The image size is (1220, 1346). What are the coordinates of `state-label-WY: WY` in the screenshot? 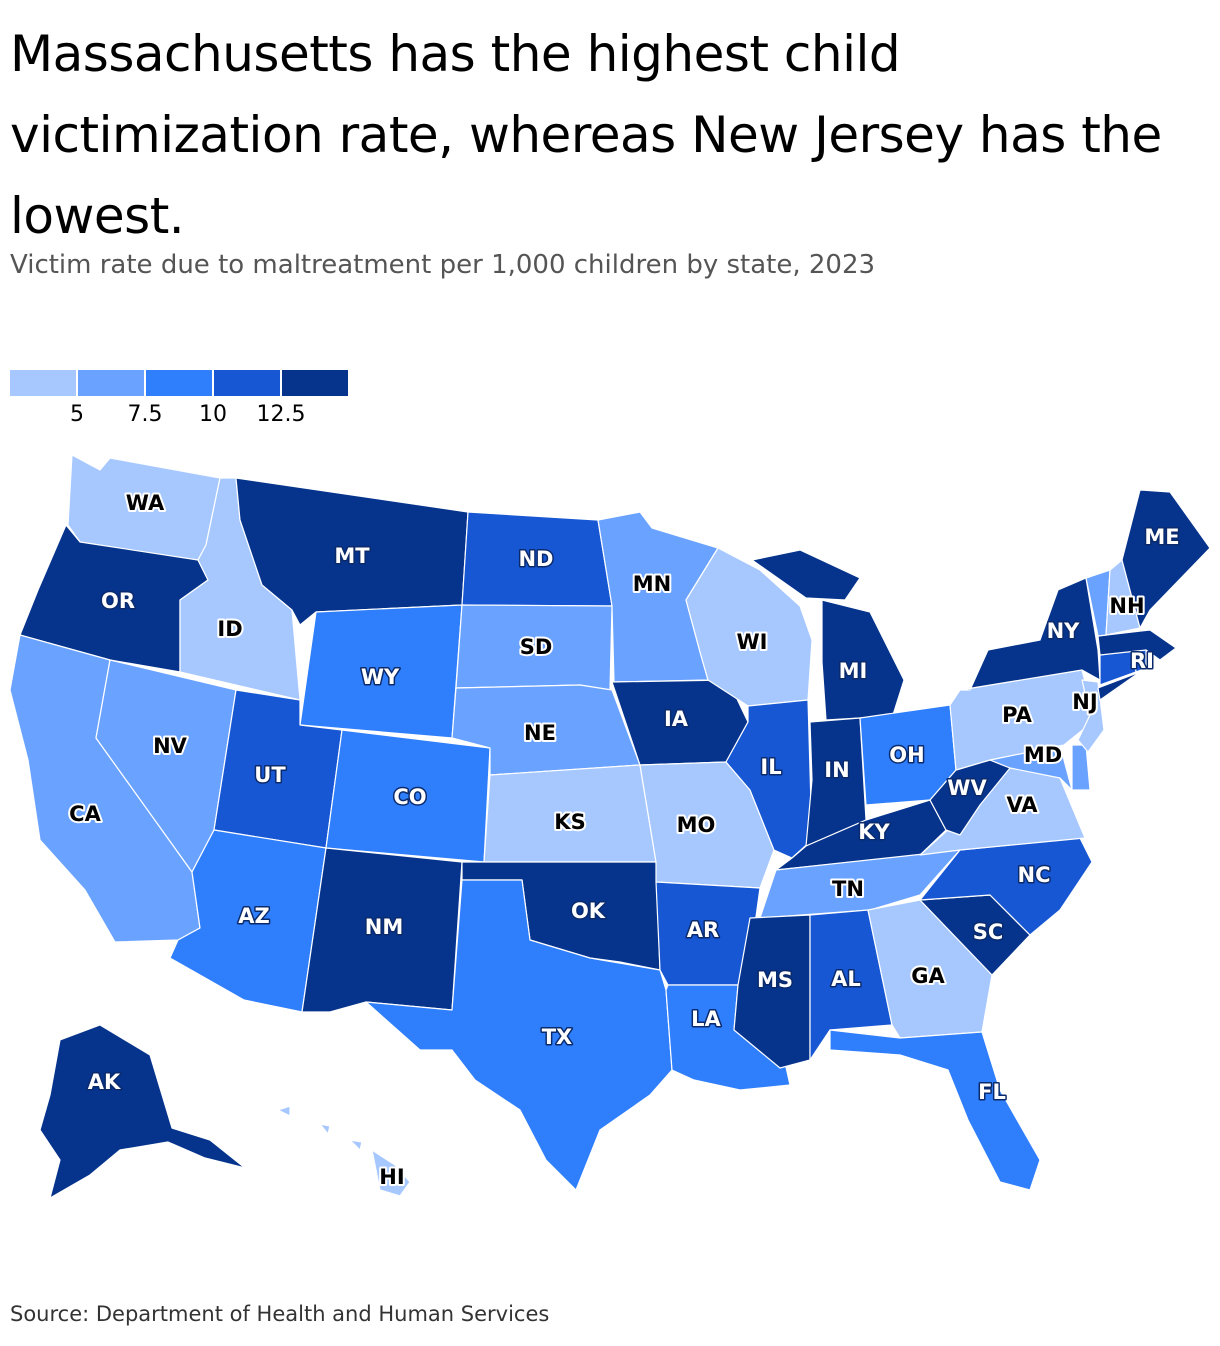 It's located at (380, 677).